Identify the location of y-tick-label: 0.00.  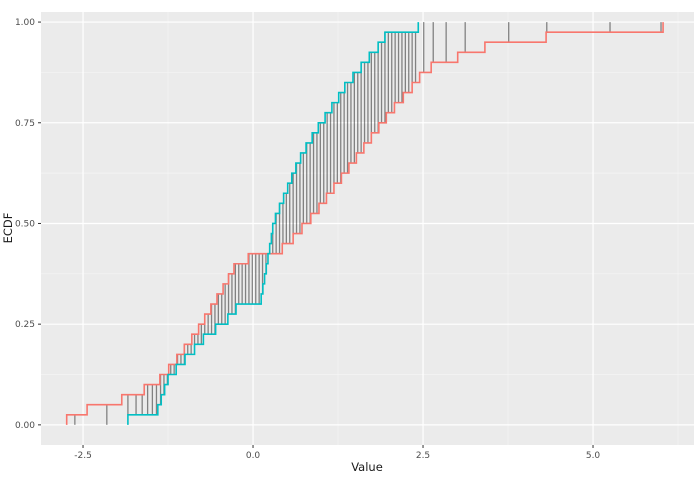
(25, 426).